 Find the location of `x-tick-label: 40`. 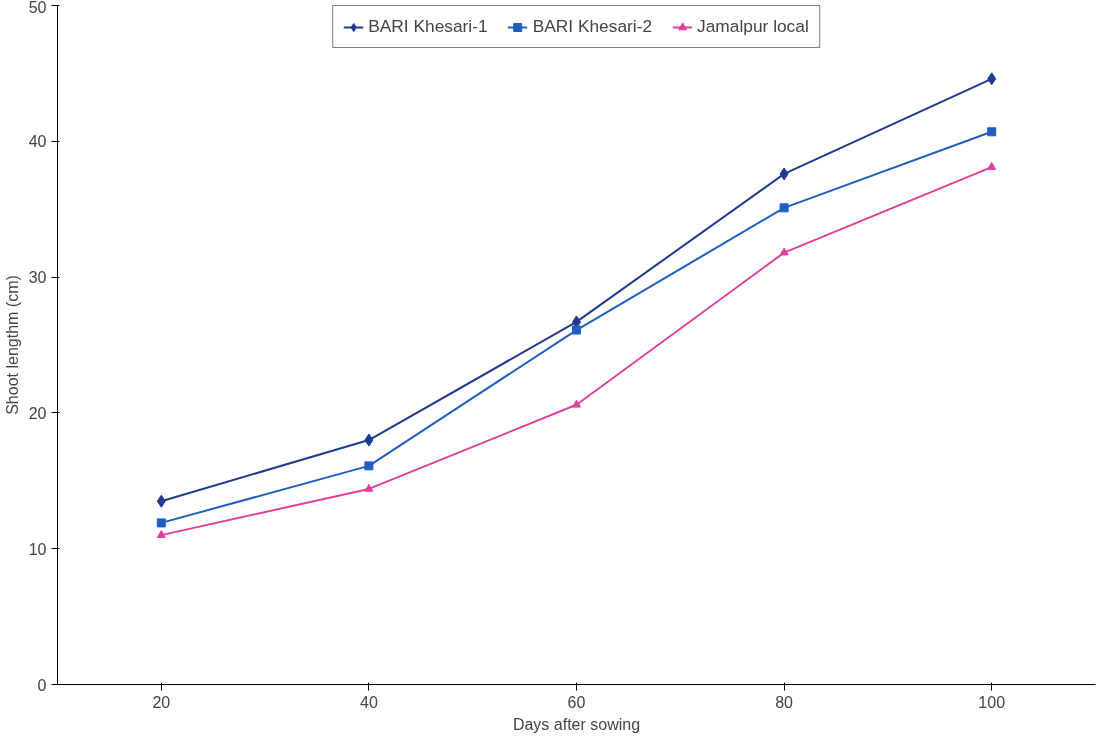

x-tick-label: 40 is located at coordinates (369, 702).